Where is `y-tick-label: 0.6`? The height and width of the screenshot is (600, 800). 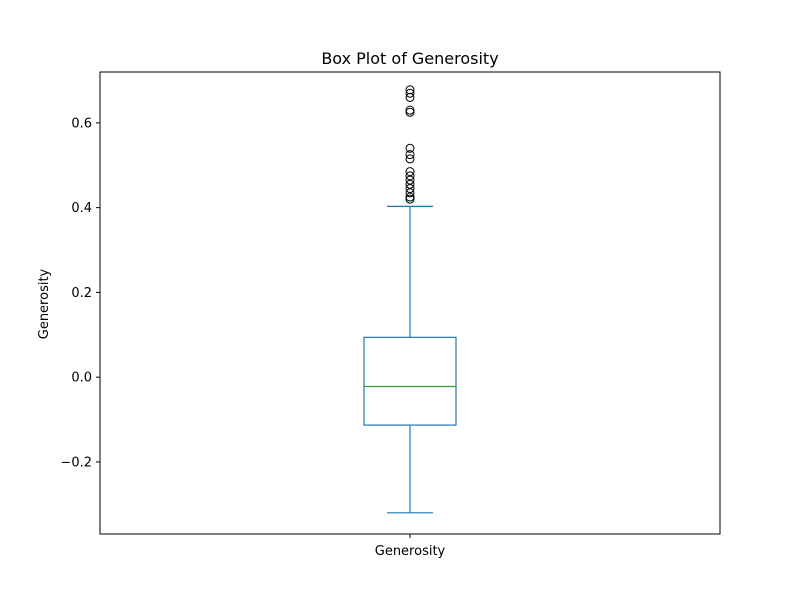
y-tick-label: 0.6 is located at coordinates (81, 123).